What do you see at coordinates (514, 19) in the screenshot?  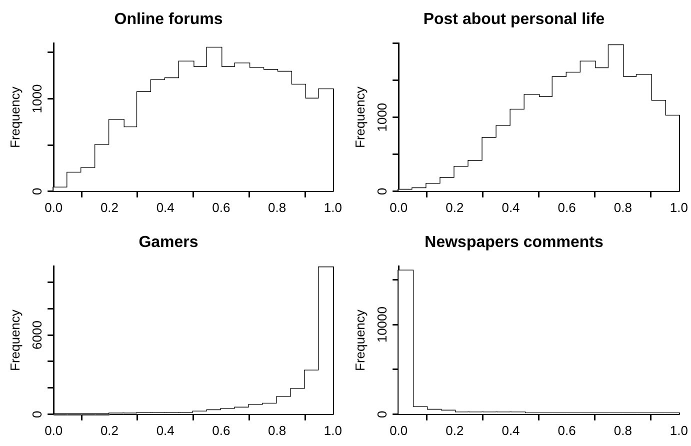 I see `chart-title: Post about personal life` at bounding box center [514, 19].